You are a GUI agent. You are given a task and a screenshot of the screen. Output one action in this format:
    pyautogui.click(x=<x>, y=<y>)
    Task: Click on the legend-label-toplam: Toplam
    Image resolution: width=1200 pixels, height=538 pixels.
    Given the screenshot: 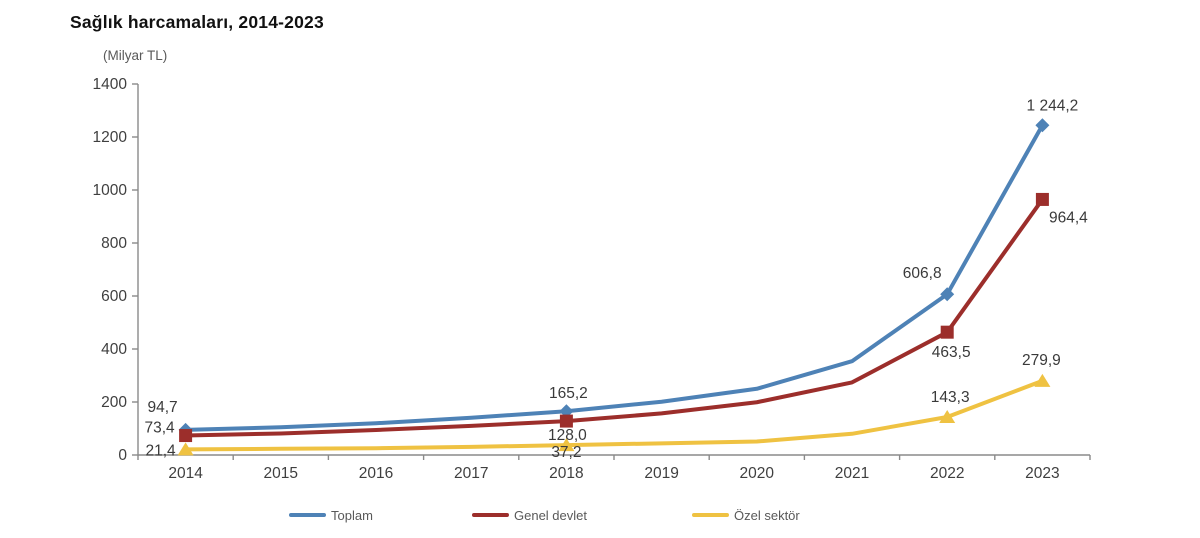 What is the action you would take?
    pyautogui.click(x=352, y=515)
    